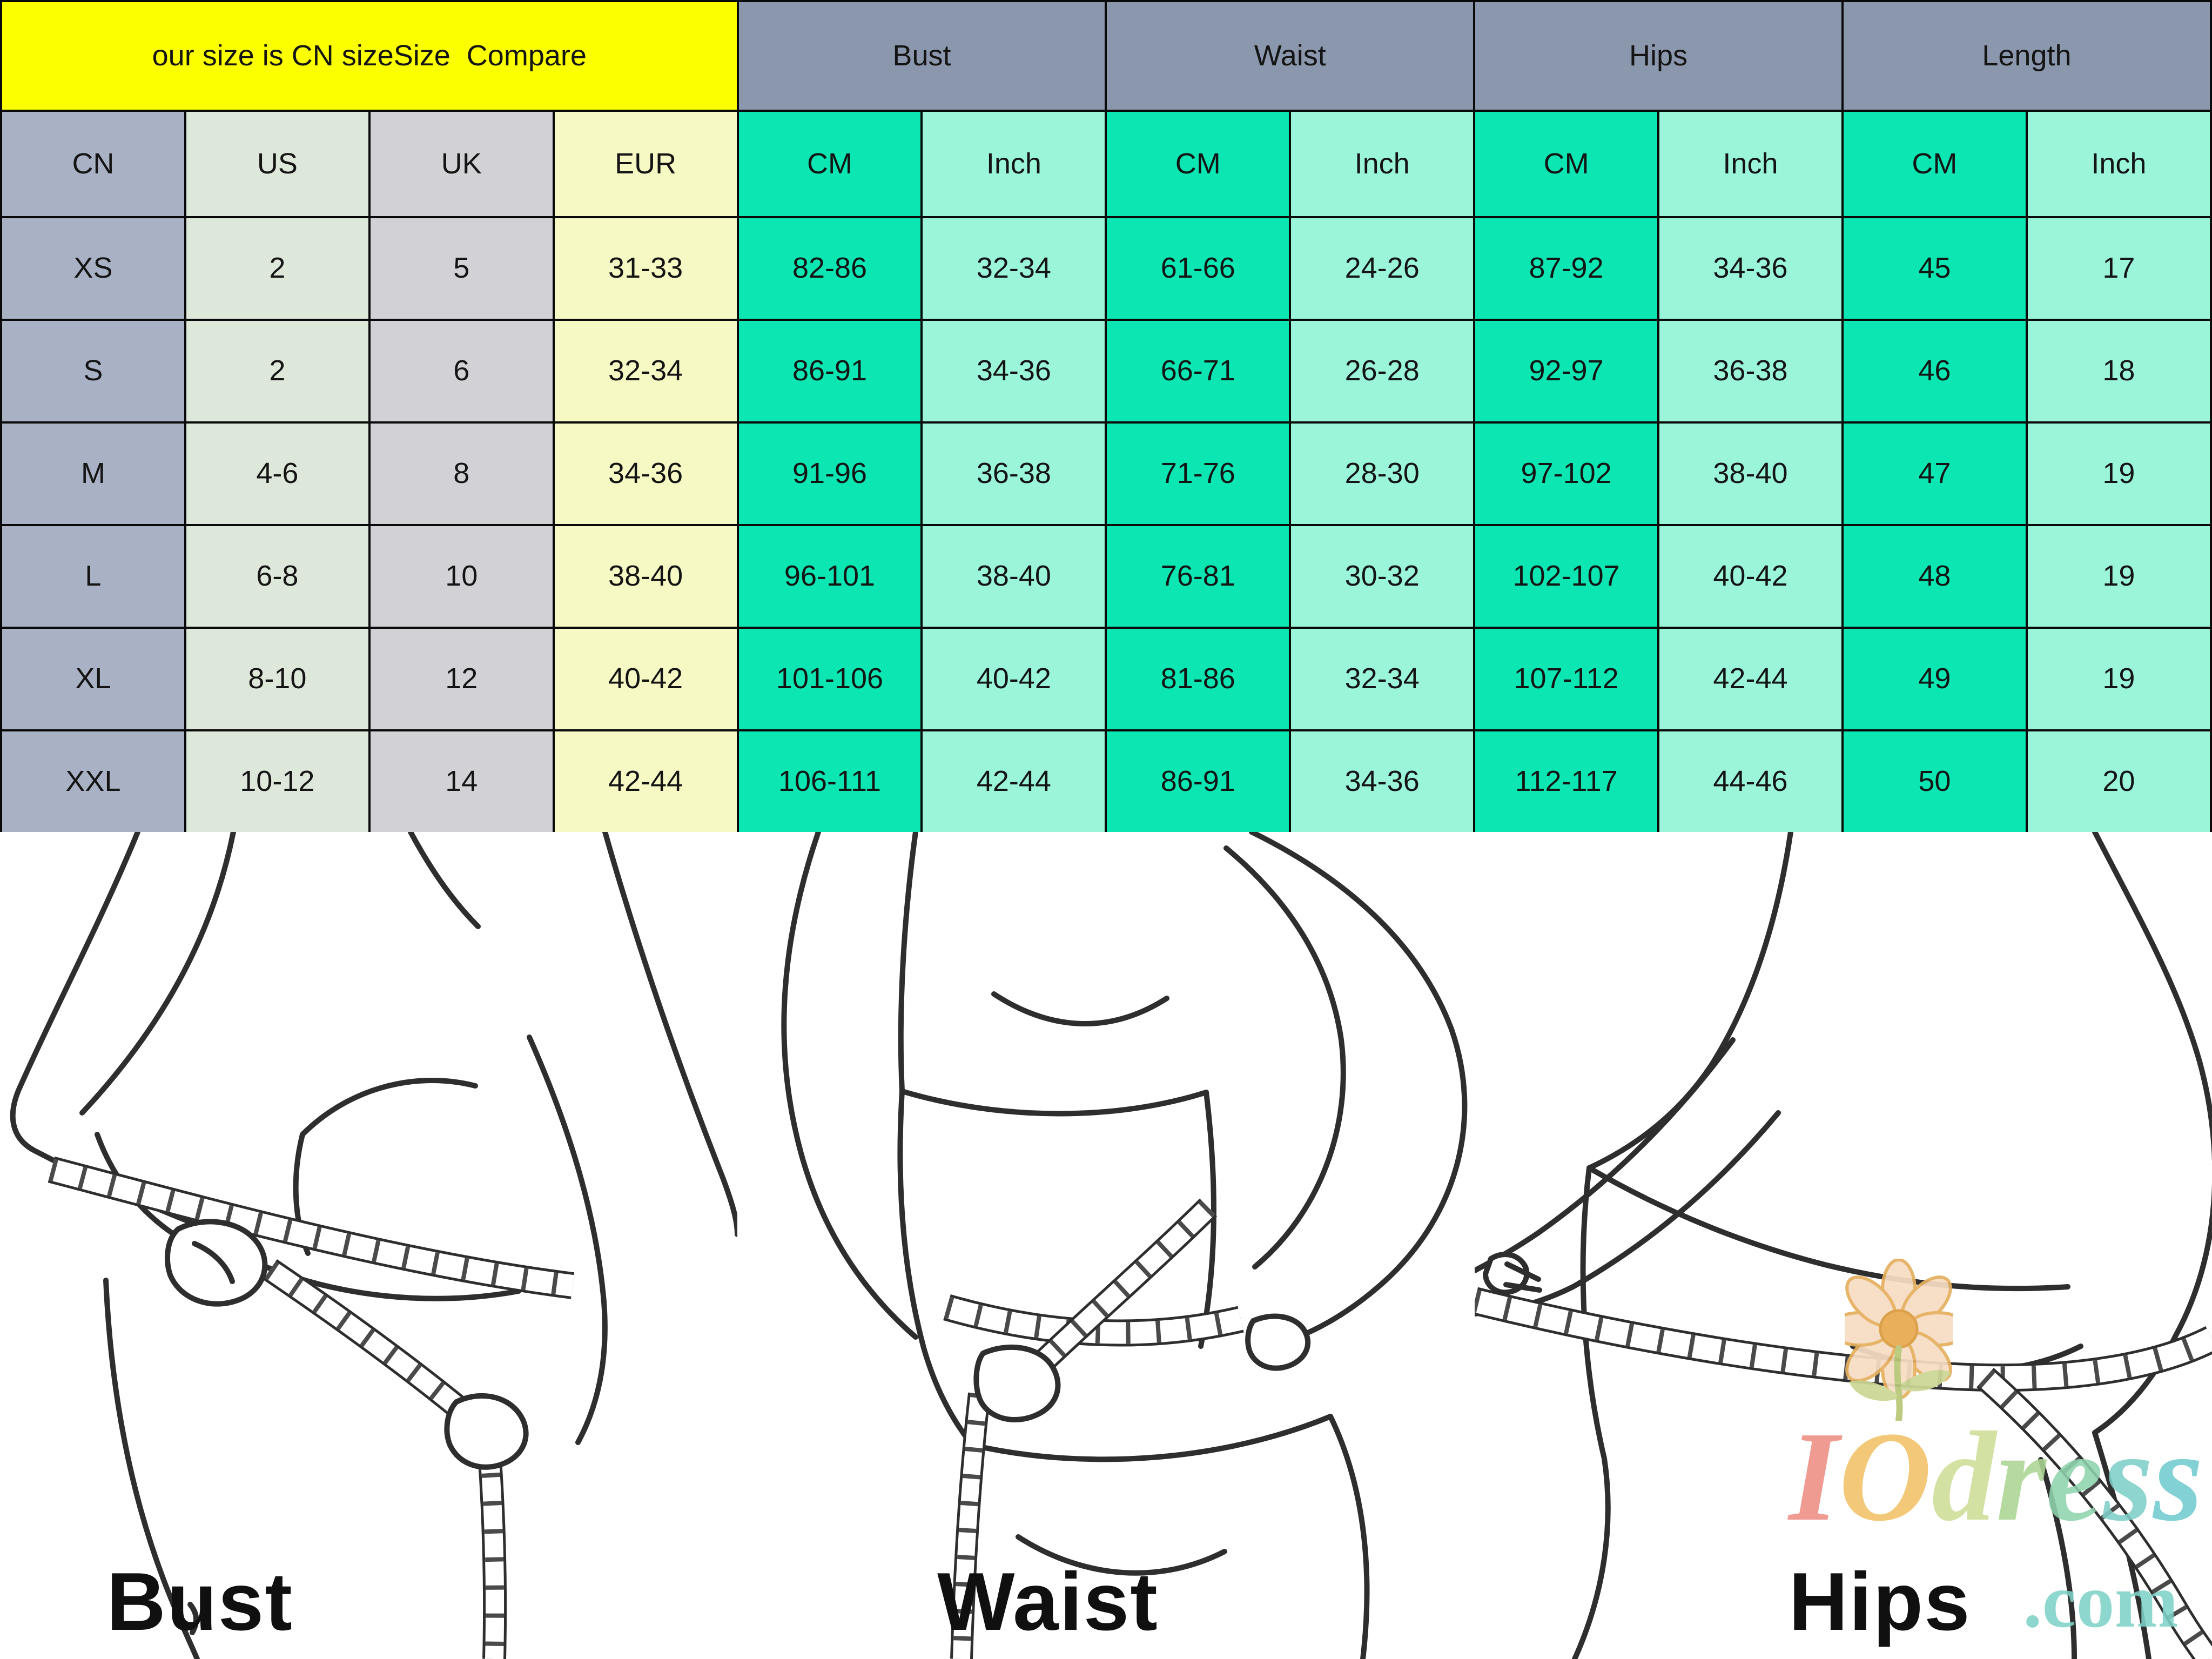  I want to click on group-header-hips: Hips, so click(1658, 56).